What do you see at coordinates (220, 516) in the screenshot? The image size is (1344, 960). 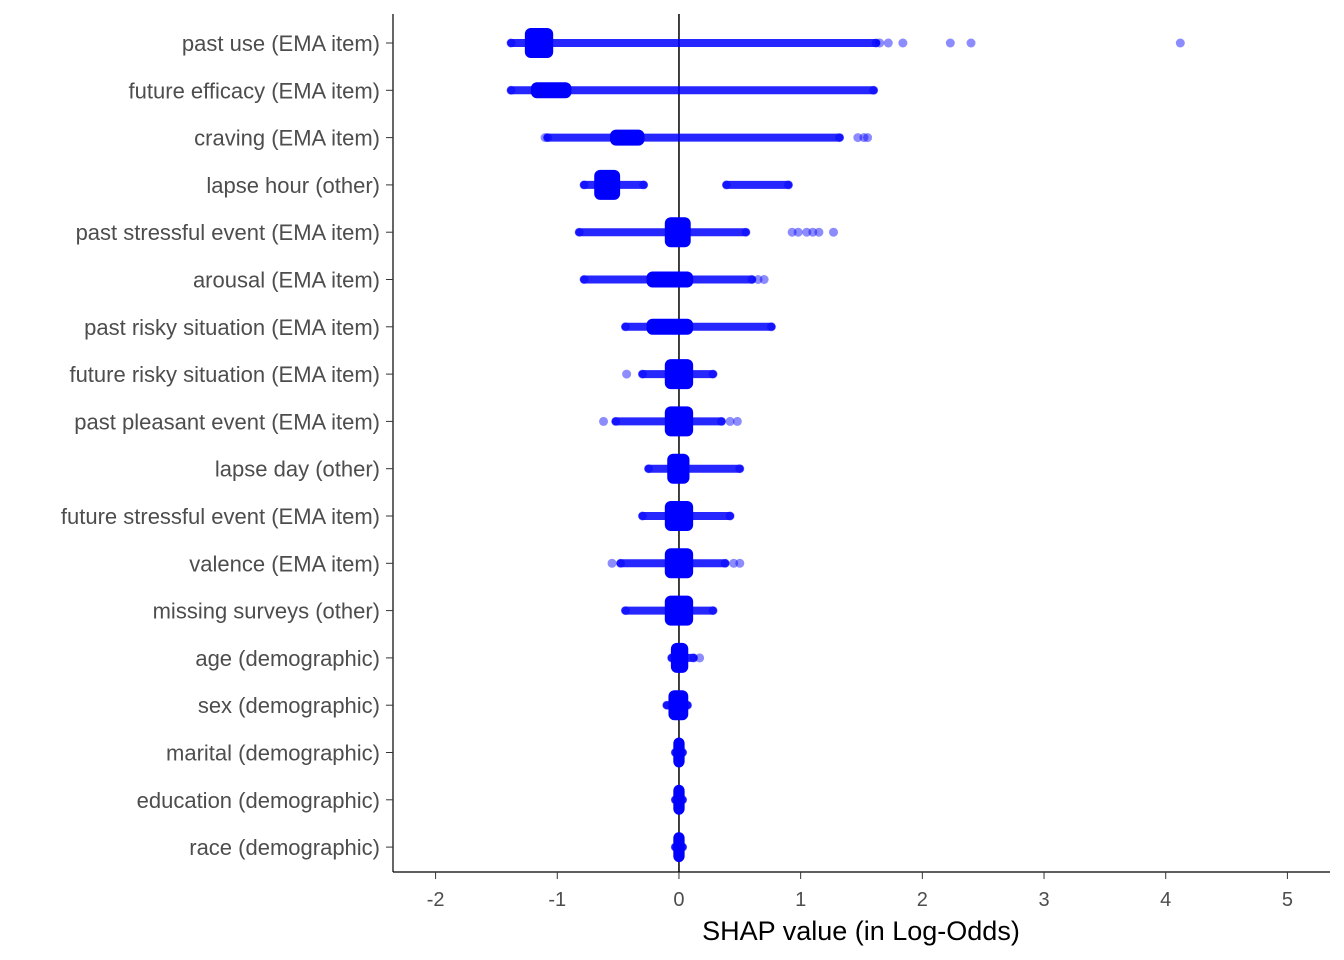 I see `y-tick-label: future stressful event (EMA item)` at bounding box center [220, 516].